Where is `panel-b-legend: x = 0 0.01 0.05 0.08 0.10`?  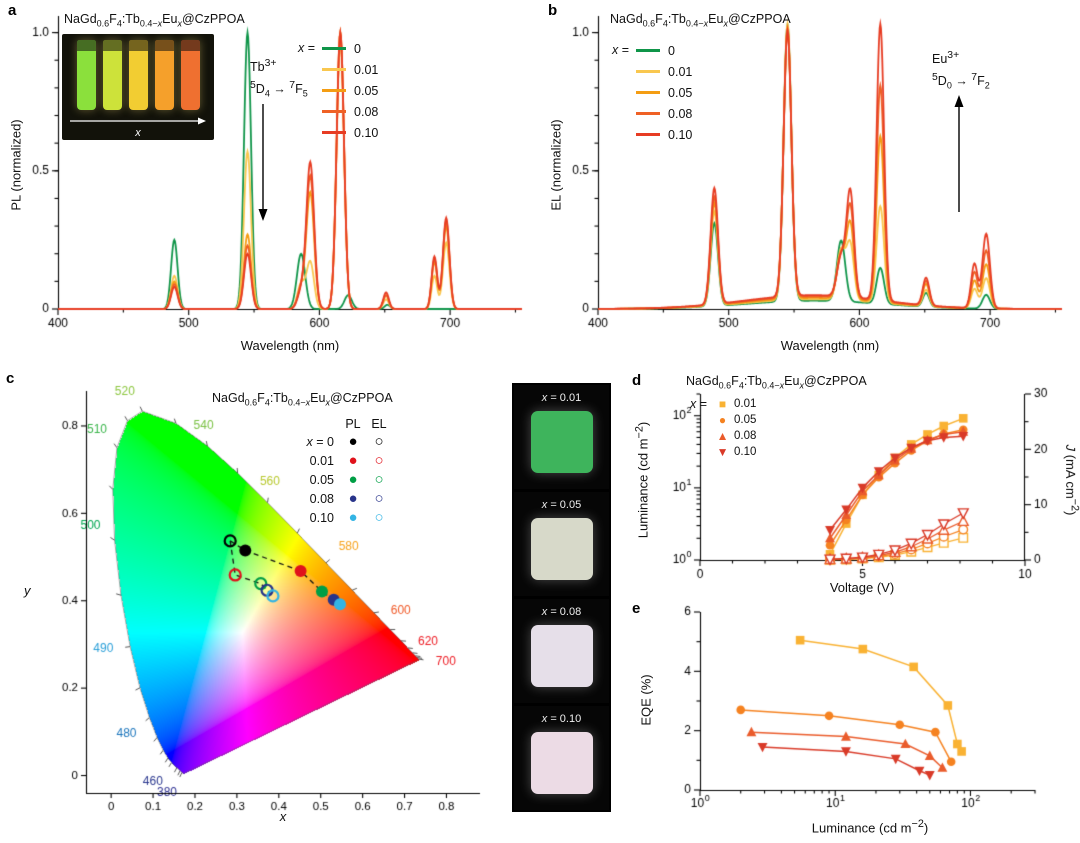 panel-b-legend: x = 0 0.01 0.05 0.08 0.10 is located at coordinates (652, 92).